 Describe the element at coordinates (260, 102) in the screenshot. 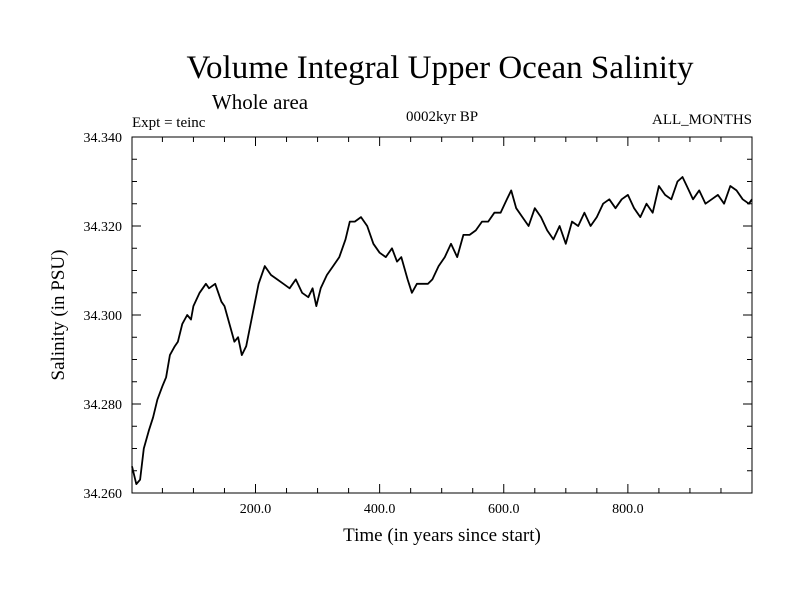

I see `chart-subtitle: Whole area` at that location.